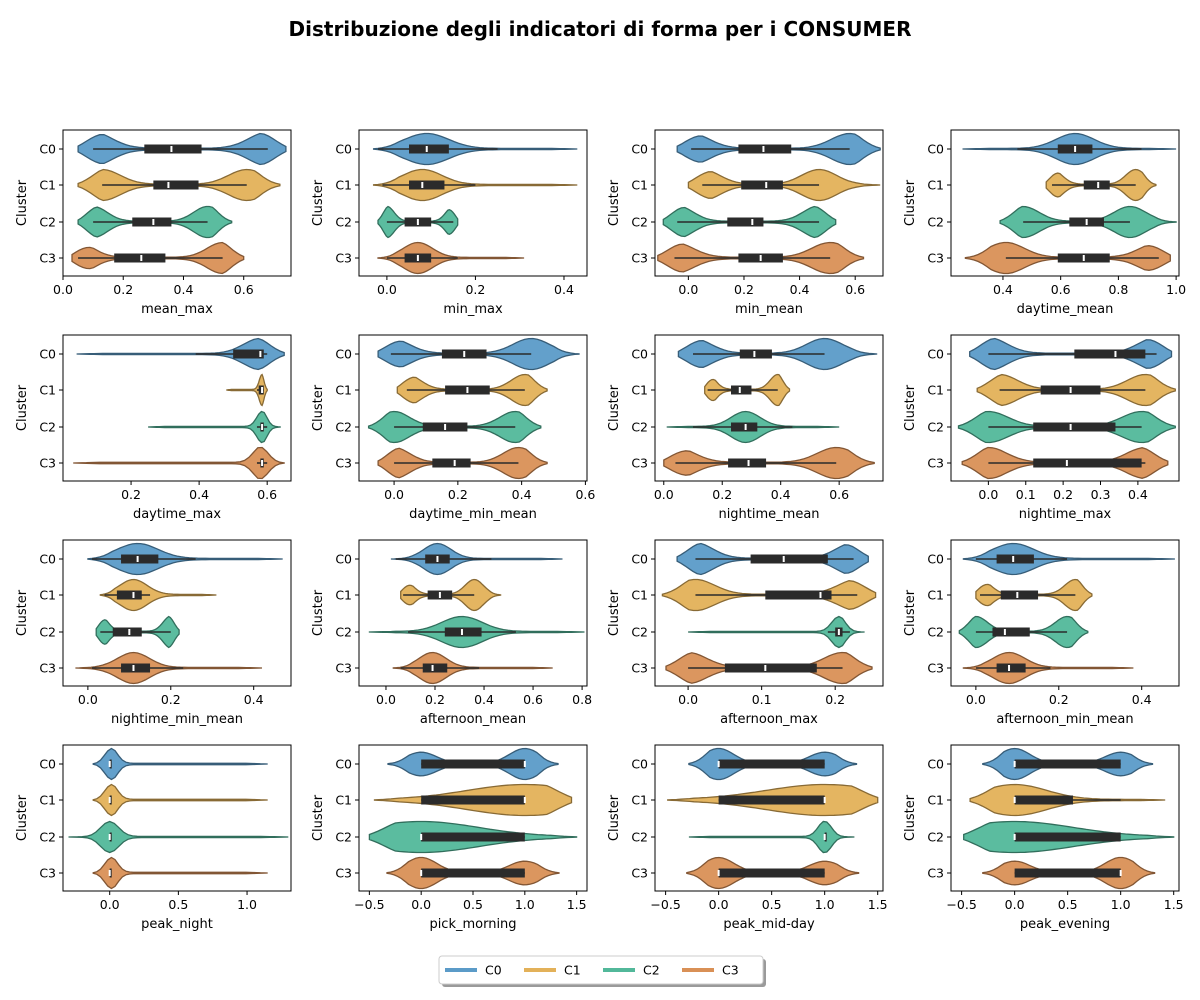 This screenshot has width=1200, height=1000. Describe the element at coordinates (1026, 494) in the screenshot. I see `xtick-label: 0.1` at that location.